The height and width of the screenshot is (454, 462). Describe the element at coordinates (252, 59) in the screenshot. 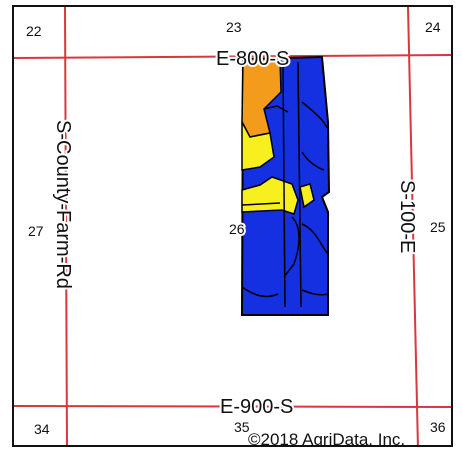

I see `road-label-north: E-800-S` at that location.